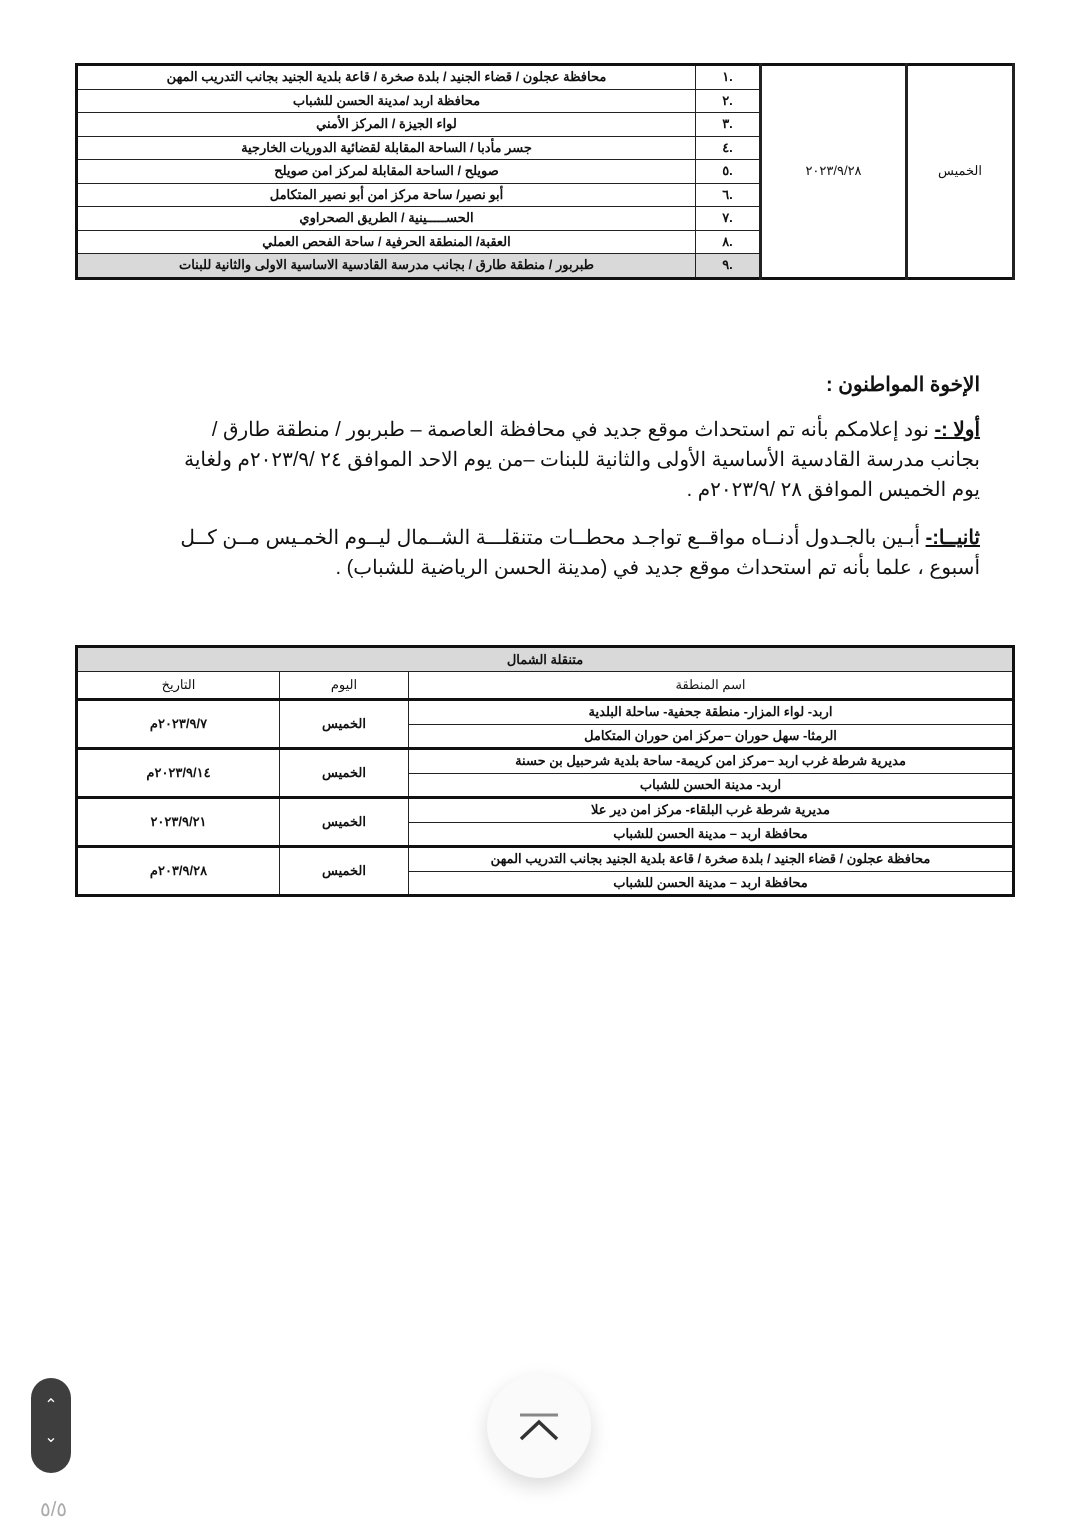  What do you see at coordinates (386, 171) in the screenshot?
I see `location-cell: صويلح / الساحة المقابلة لمركز امن صويلح` at bounding box center [386, 171].